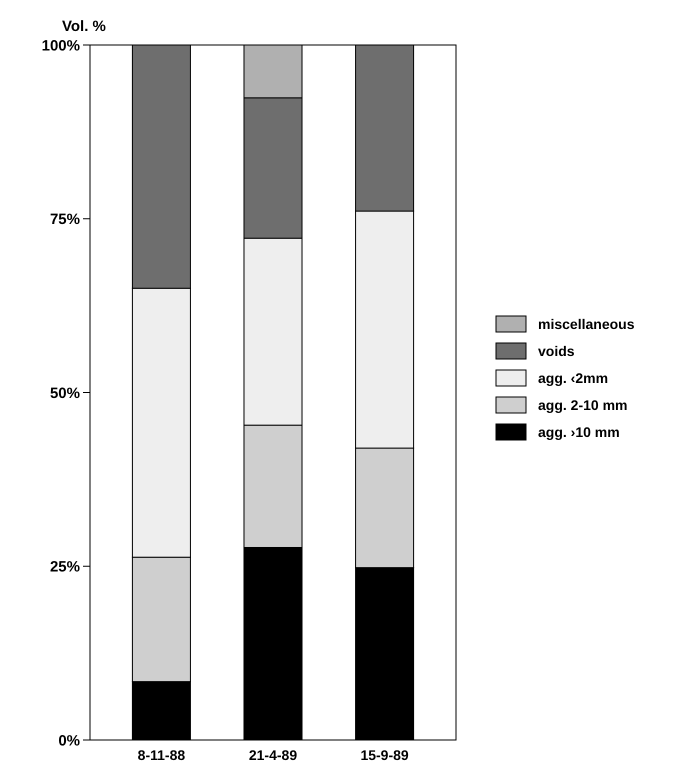 This screenshot has width=696, height=776. What do you see at coordinates (273, 755) in the screenshot?
I see `x-tick-label: 21-4-89` at bounding box center [273, 755].